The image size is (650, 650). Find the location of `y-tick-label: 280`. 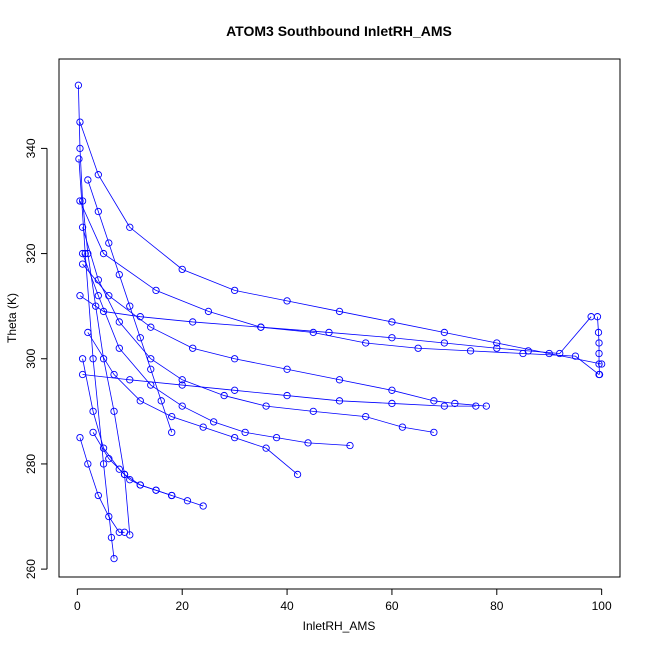

y-tick-label: 280 is located at coordinates (31, 464).